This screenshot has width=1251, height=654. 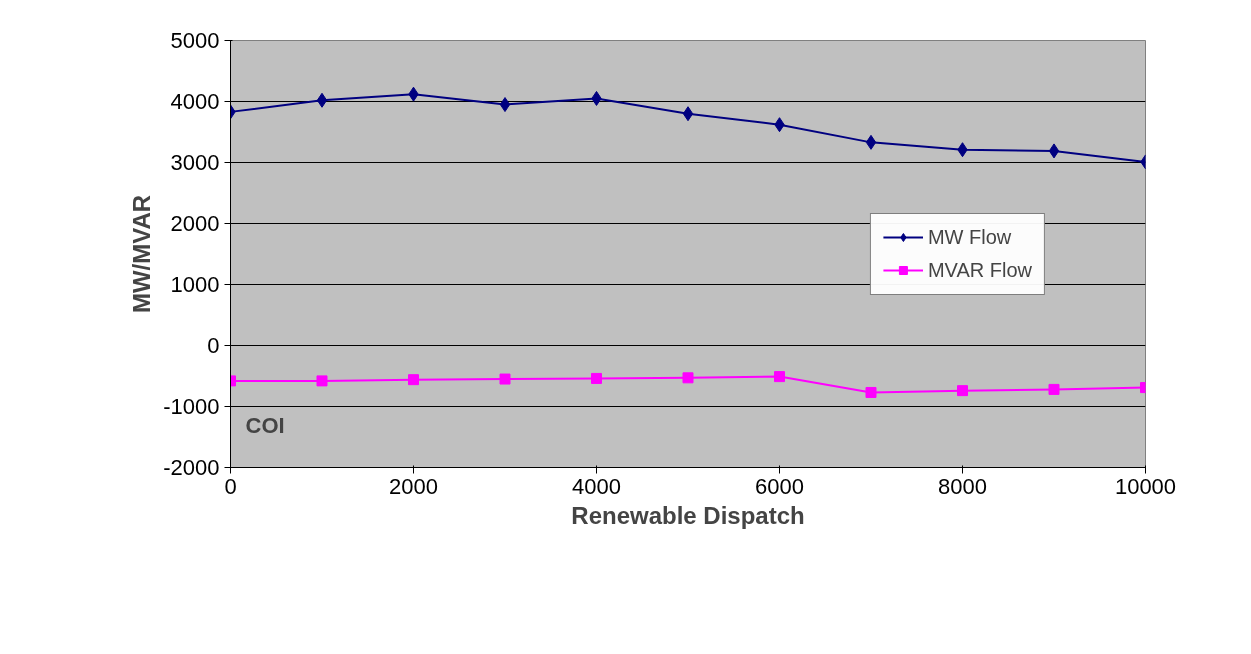 What do you see at coordinates (688, 515) in the screenshot?
I see `x-axis-title: Renewable Dispatch` at bounding box center [688, 515].